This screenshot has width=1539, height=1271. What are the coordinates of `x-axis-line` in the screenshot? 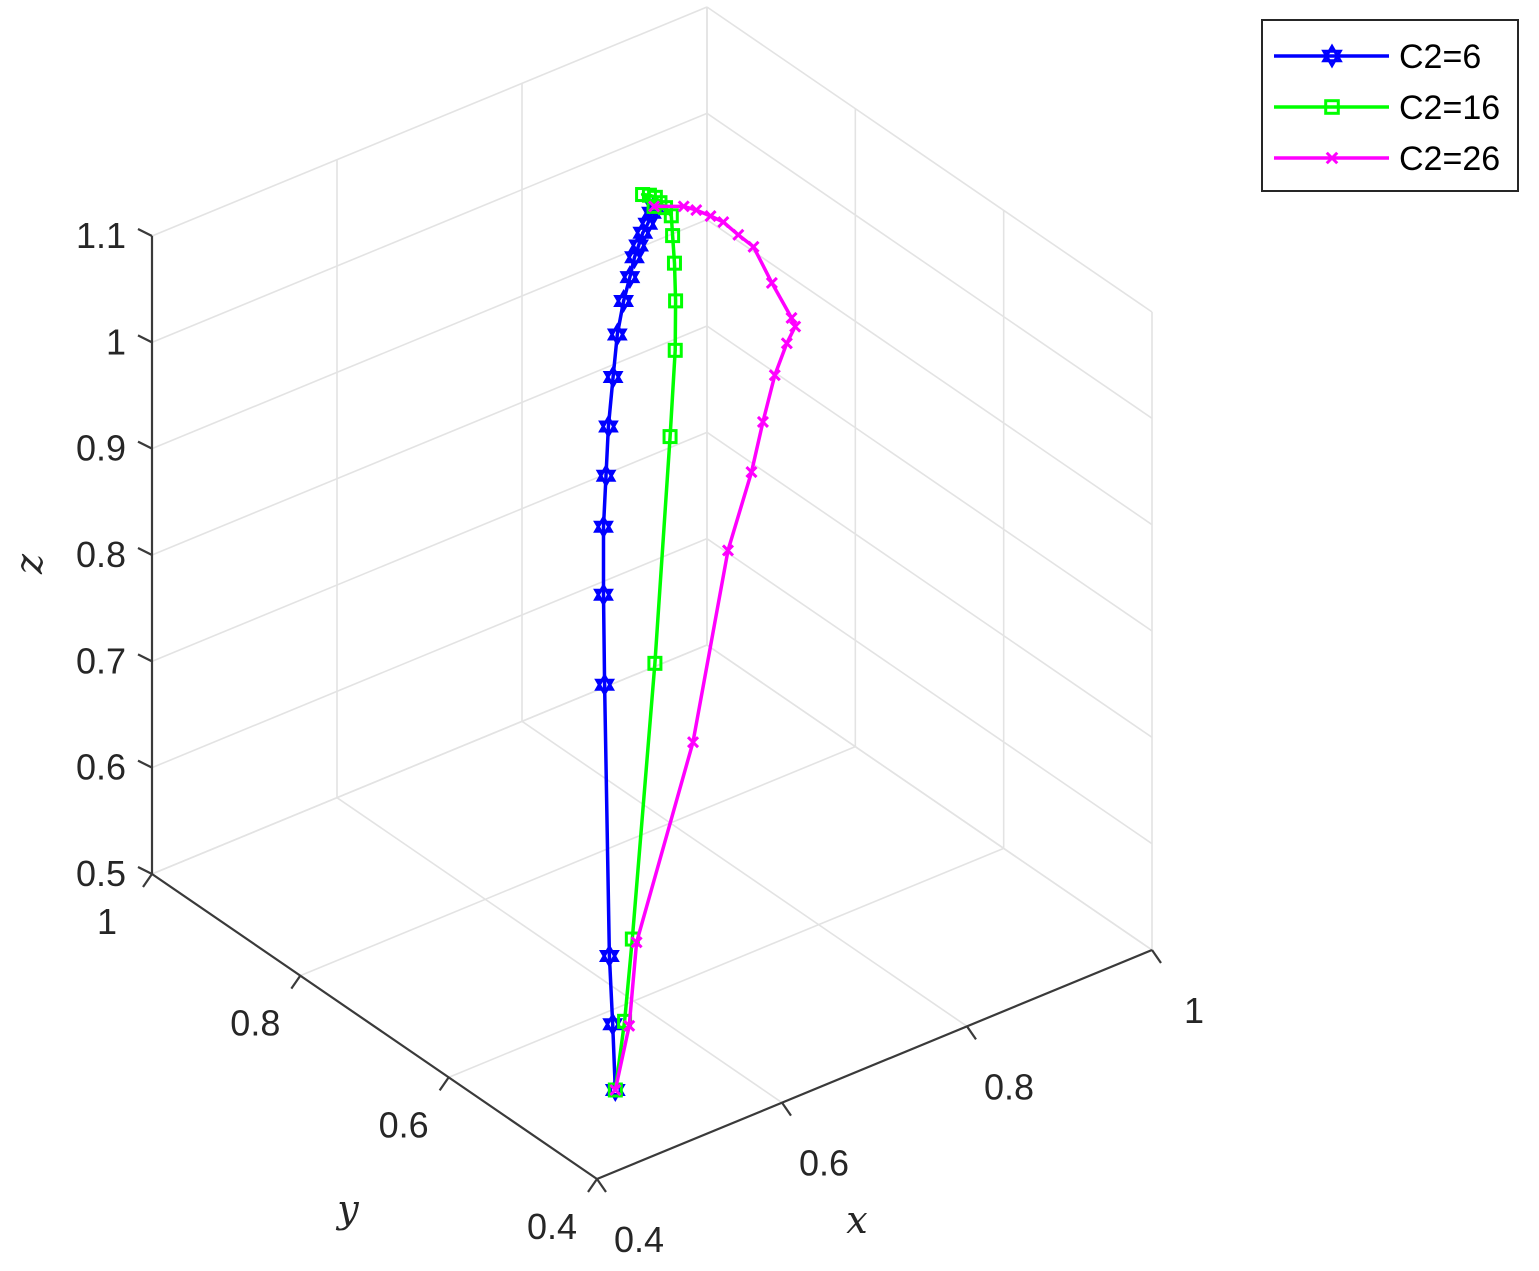 It's located at (874, 1064).